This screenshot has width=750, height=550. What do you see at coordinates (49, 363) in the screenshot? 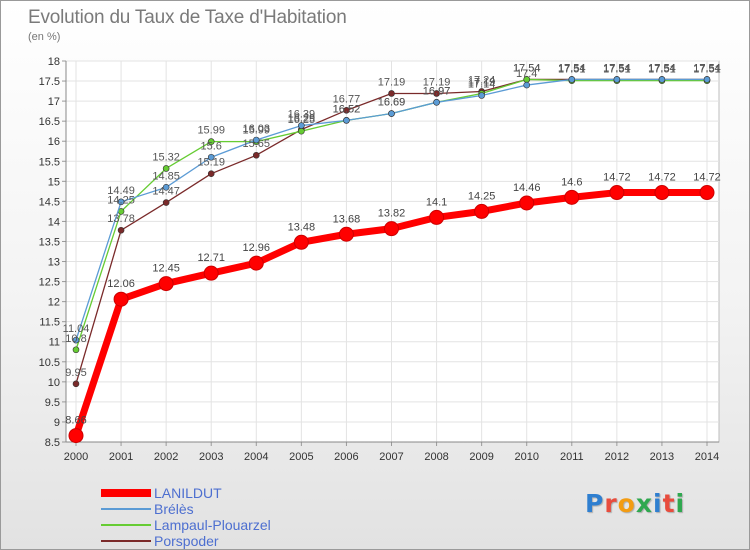
I see `y-tick-label: 10.5` at bounding box center [49, 363].